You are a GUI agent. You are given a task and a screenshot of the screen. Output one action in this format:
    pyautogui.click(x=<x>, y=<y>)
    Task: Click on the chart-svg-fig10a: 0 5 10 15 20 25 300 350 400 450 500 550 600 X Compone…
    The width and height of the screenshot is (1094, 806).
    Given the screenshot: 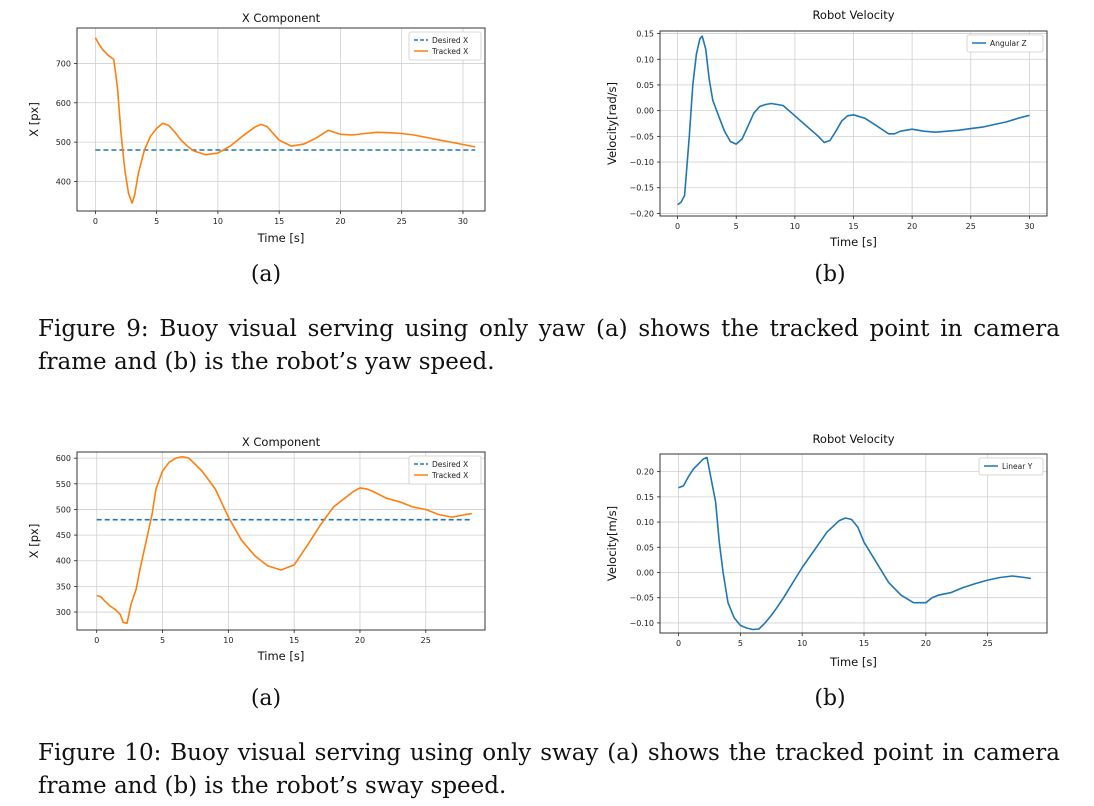 What is the action you would take?
    pyautogui.click(x=256, y=549)
    